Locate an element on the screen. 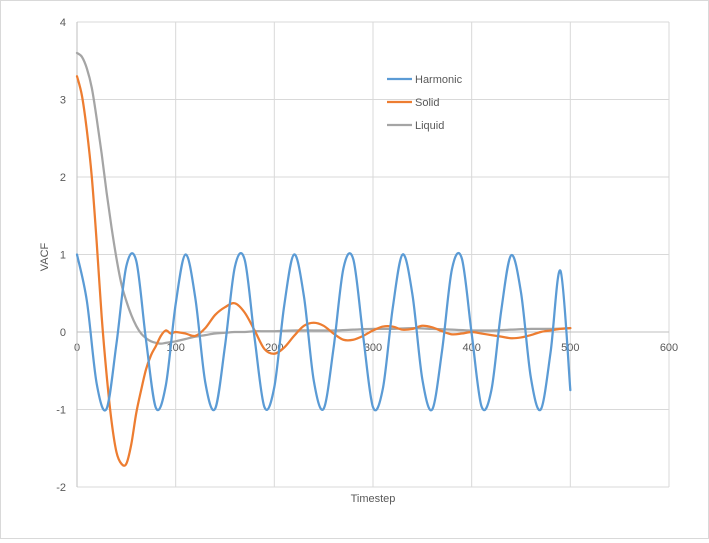 The width and height of the screenshot is (709, 543). x-tick-label: 300 is located at coordinates (373, 348).